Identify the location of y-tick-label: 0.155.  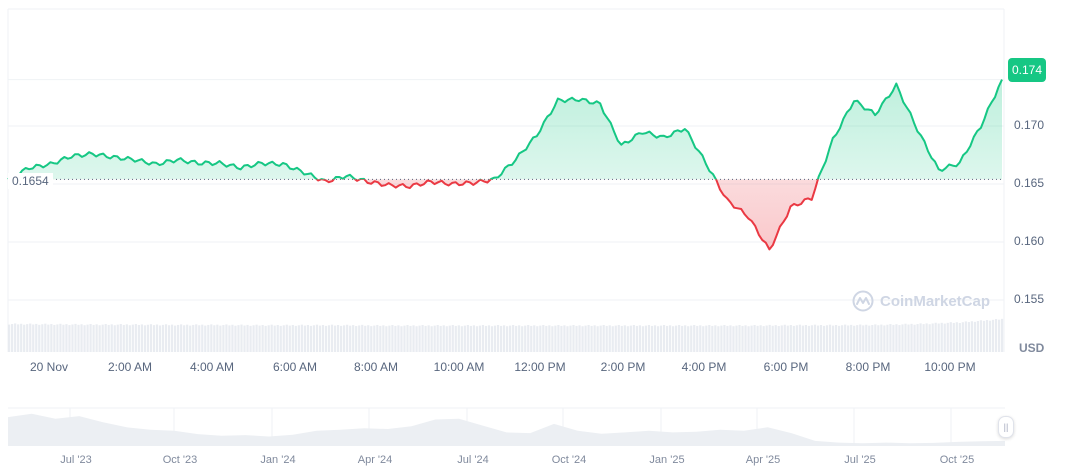
(1029, 299).